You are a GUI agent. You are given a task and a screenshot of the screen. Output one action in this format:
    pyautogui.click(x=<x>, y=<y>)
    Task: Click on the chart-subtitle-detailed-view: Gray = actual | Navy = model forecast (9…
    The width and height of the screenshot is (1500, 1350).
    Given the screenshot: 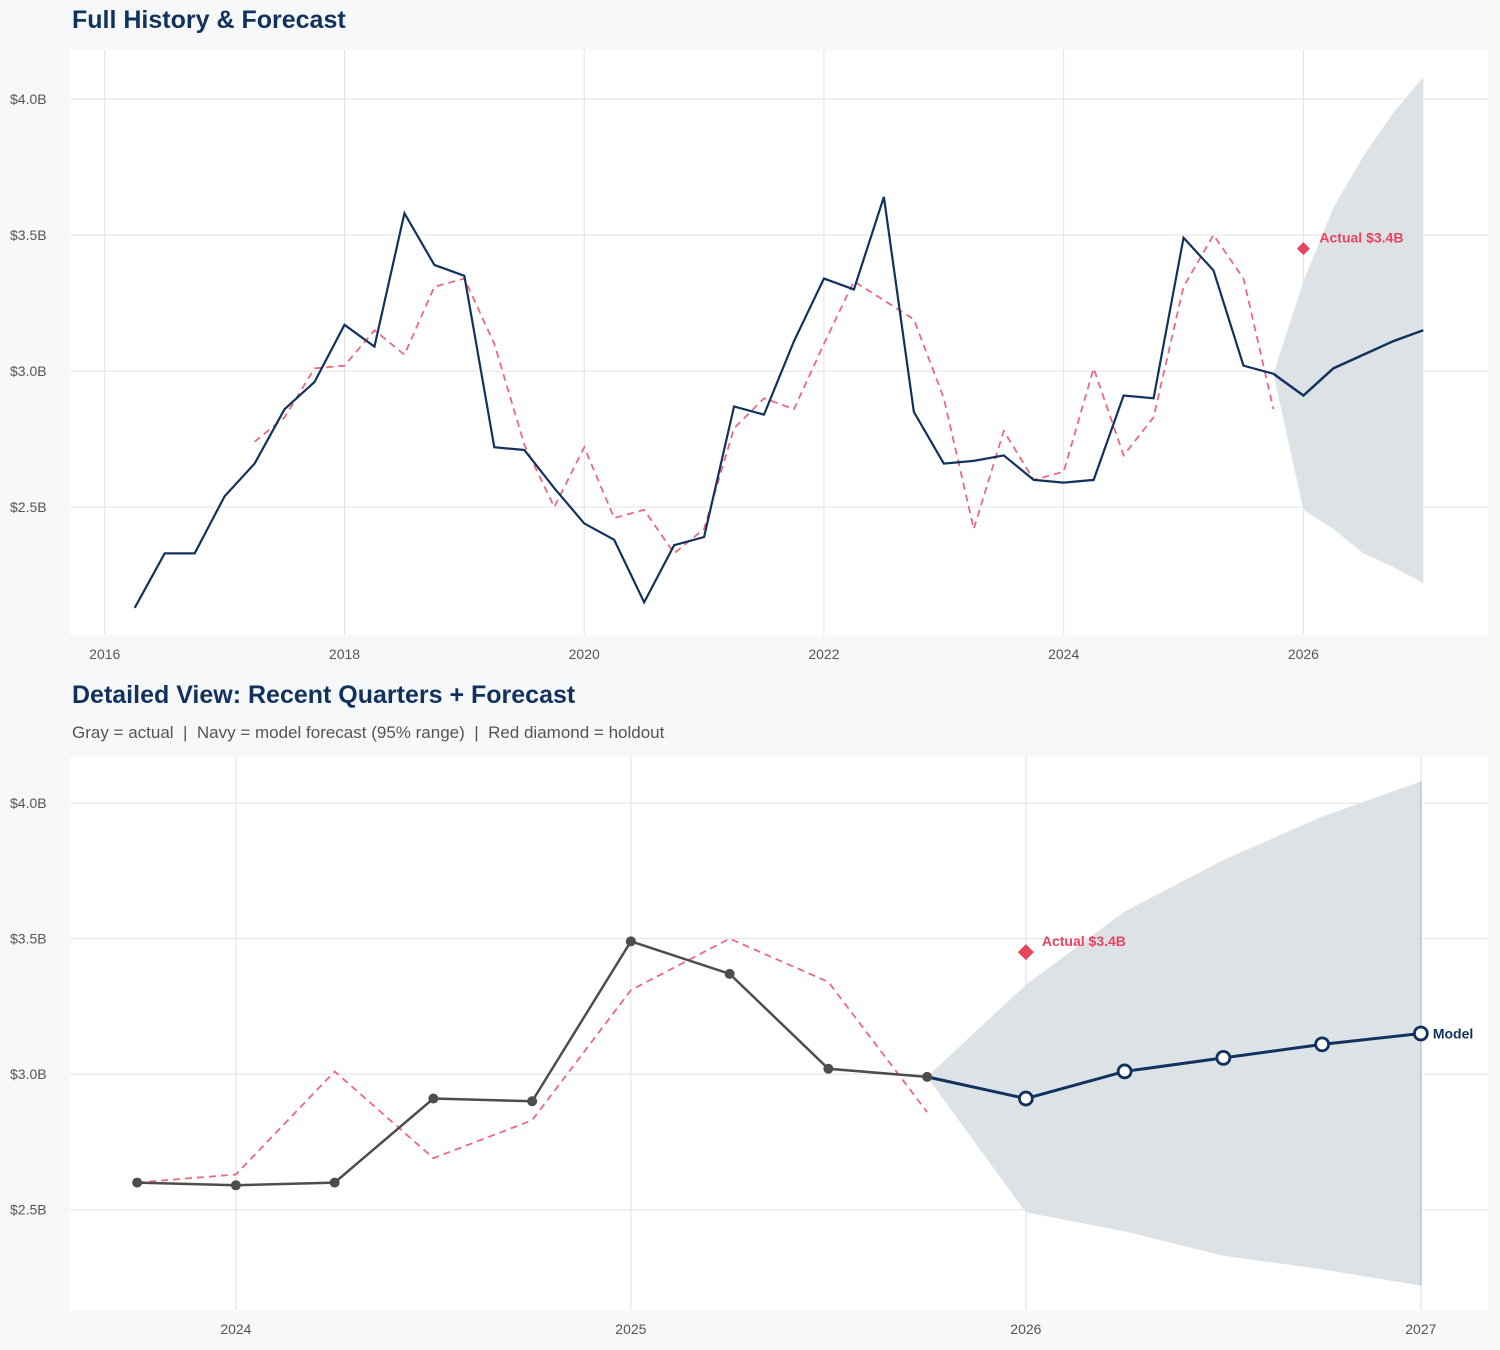 What is the action you would take?
    pyautogui.click(x=368, y=732)
    